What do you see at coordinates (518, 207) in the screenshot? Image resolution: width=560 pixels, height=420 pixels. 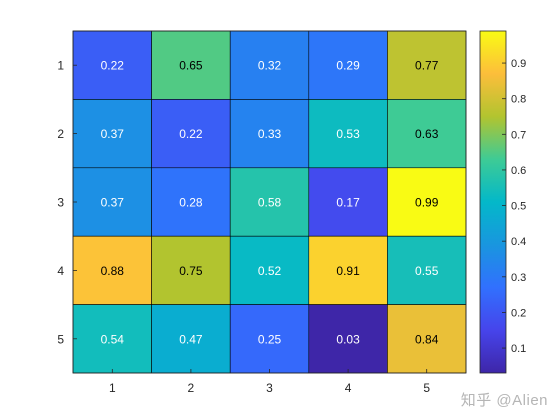 I see `colorbar-tick-label: 0.5` at bounding box center [518, 207].